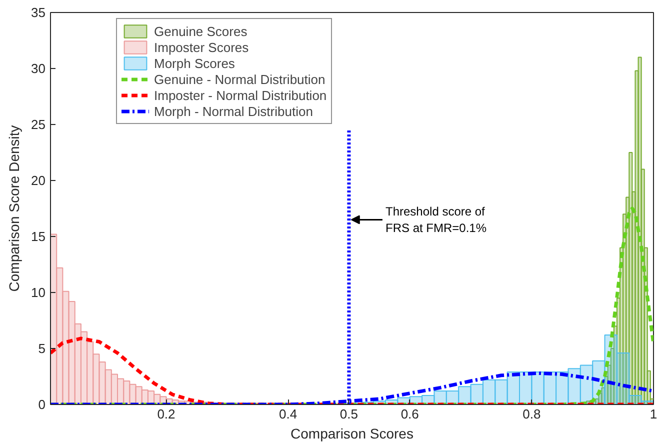 This screenshot has height=446, width=657. Describe the element at coordinates (653, 414) in the screenshot. I see `x-tick-label: 1` at that location.